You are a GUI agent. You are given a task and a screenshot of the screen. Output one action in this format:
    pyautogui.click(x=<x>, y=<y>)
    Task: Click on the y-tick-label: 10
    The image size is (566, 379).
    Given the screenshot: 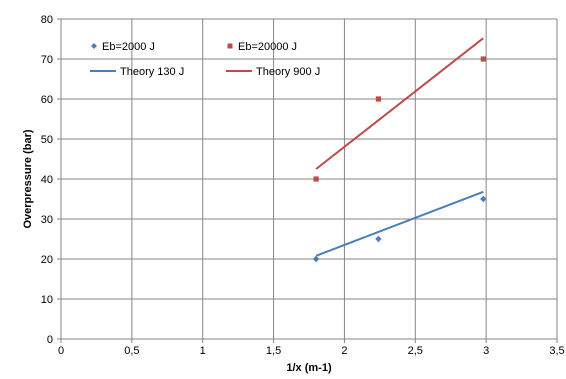 What is the action you would take?
    pyautogui.click(x=47, y=300)
    